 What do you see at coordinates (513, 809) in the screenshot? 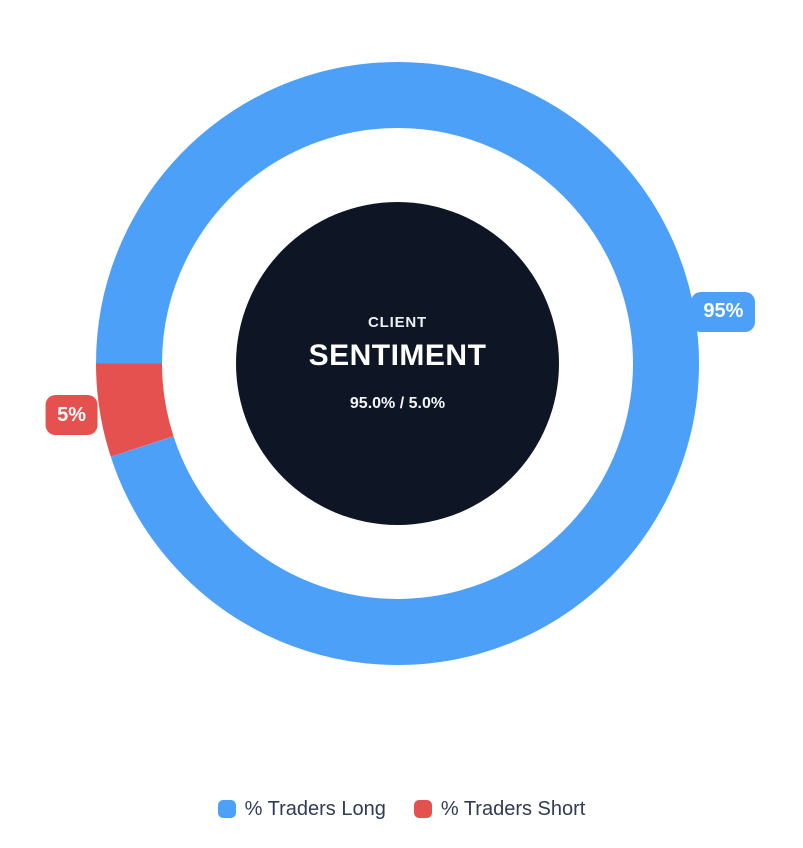
I see `legend-label-traders-short: % Traders Short` at bounding box center [513, 809].